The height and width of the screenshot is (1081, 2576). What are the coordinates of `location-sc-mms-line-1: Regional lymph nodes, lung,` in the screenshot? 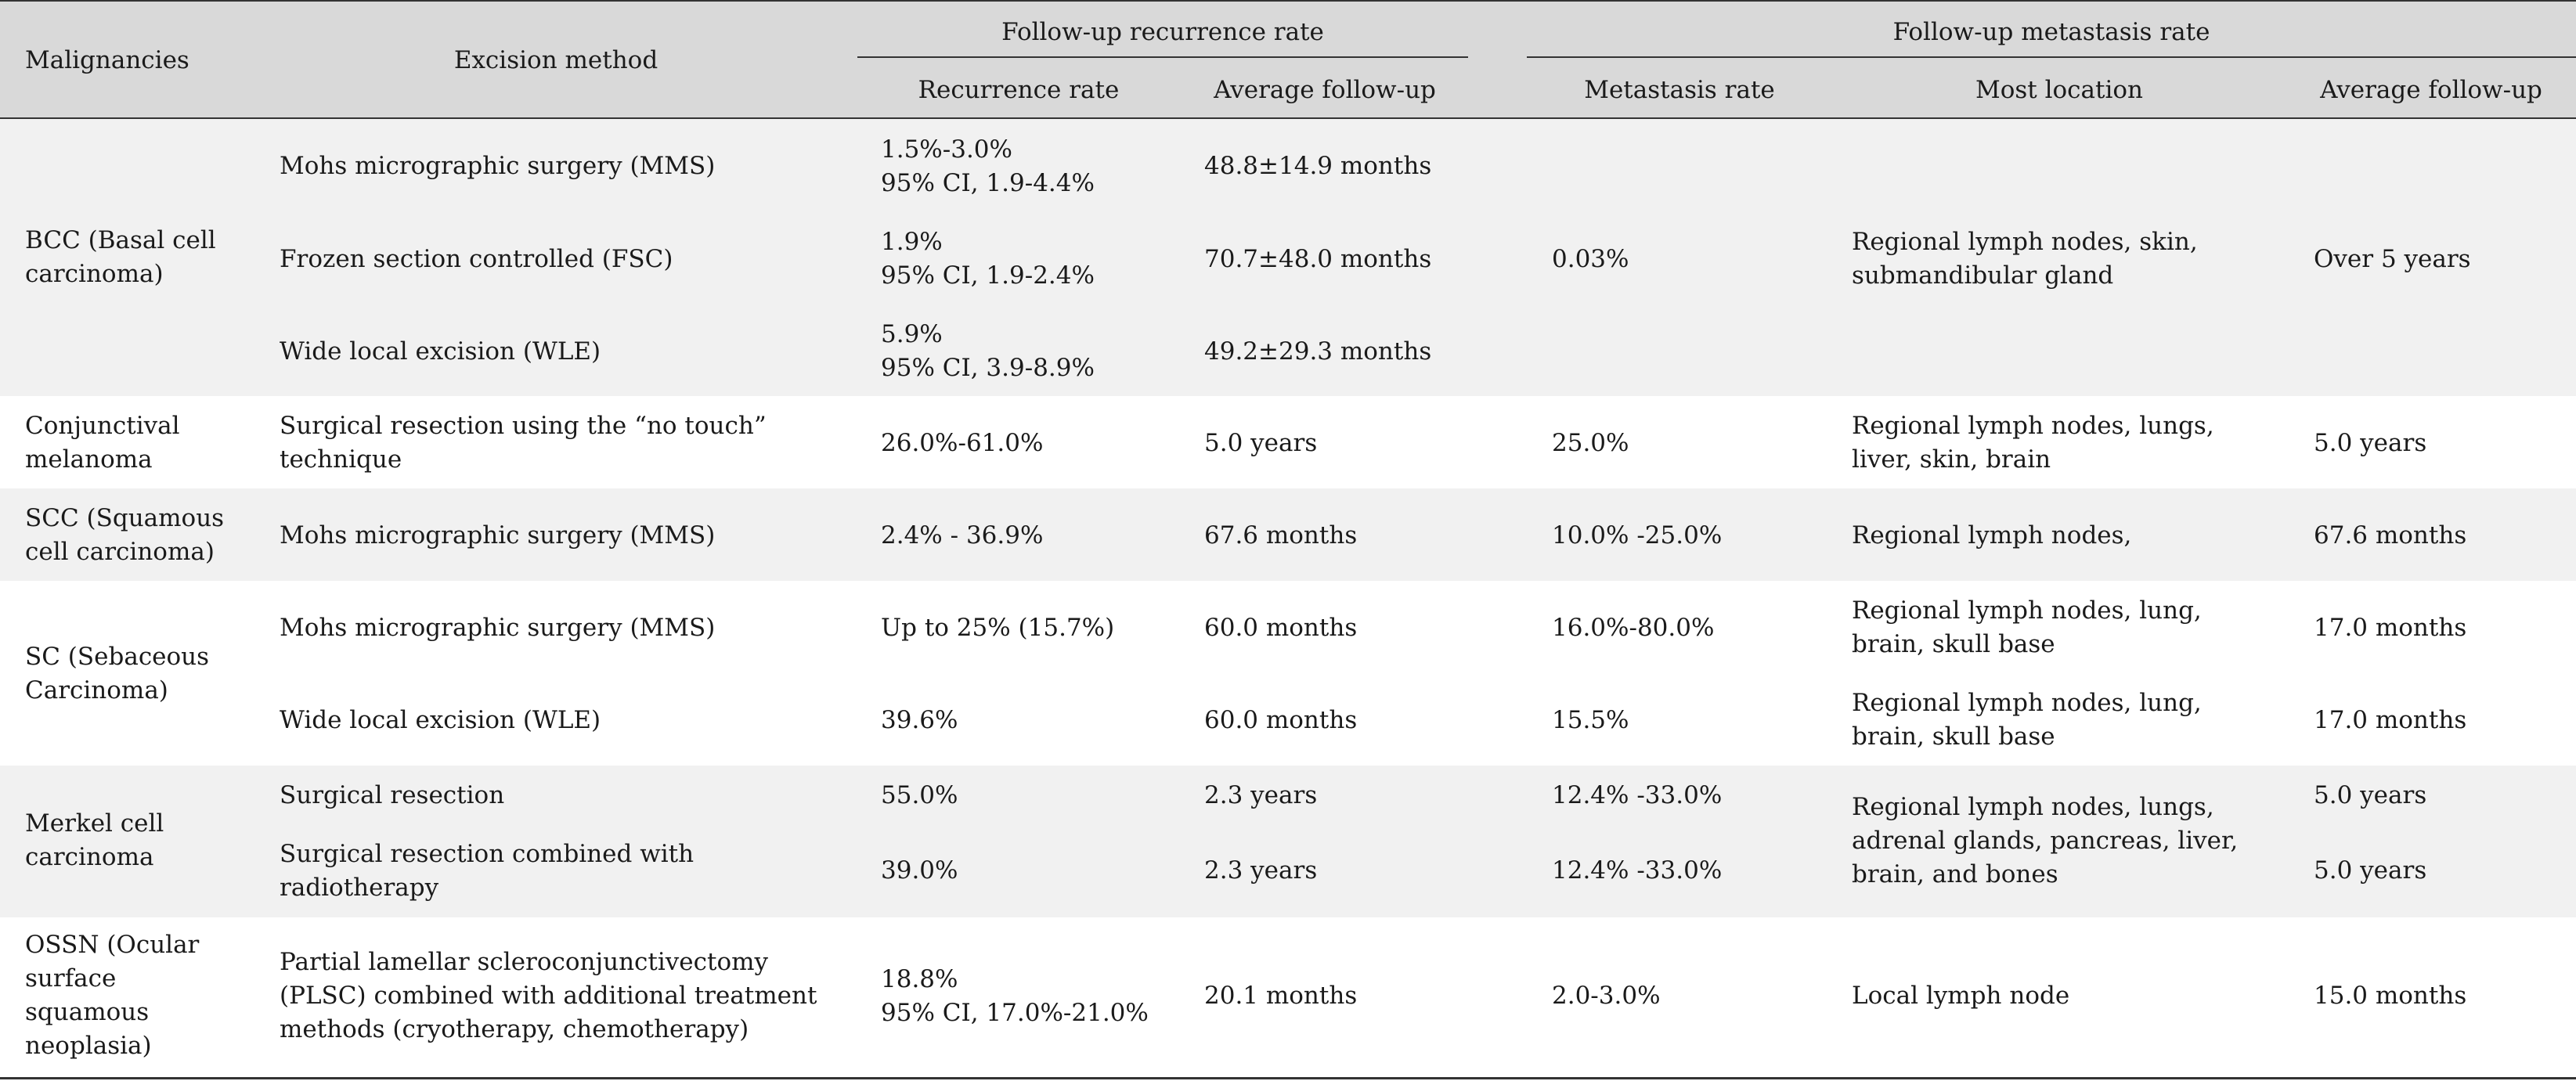 It's located at (2027, 610).